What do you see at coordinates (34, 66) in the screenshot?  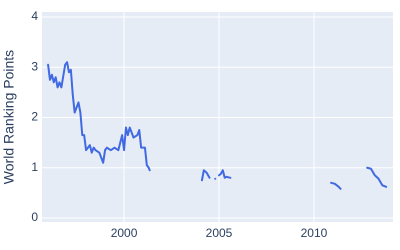 I see `y-tick-label: 3` at bounding box center [34, 66].